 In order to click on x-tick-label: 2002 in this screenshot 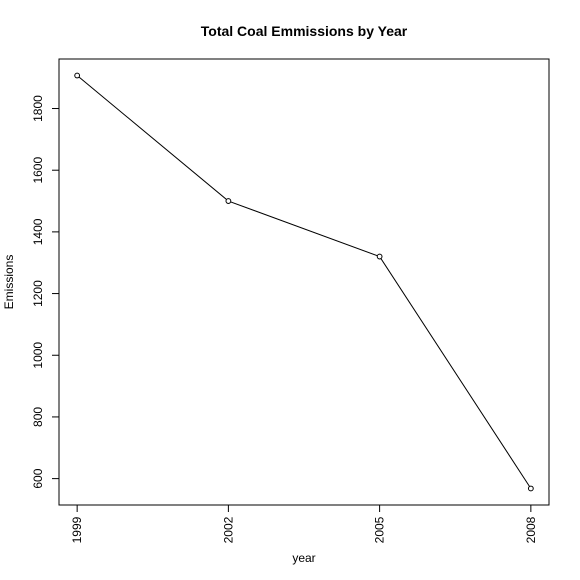, I will do `click(228, 529)`.